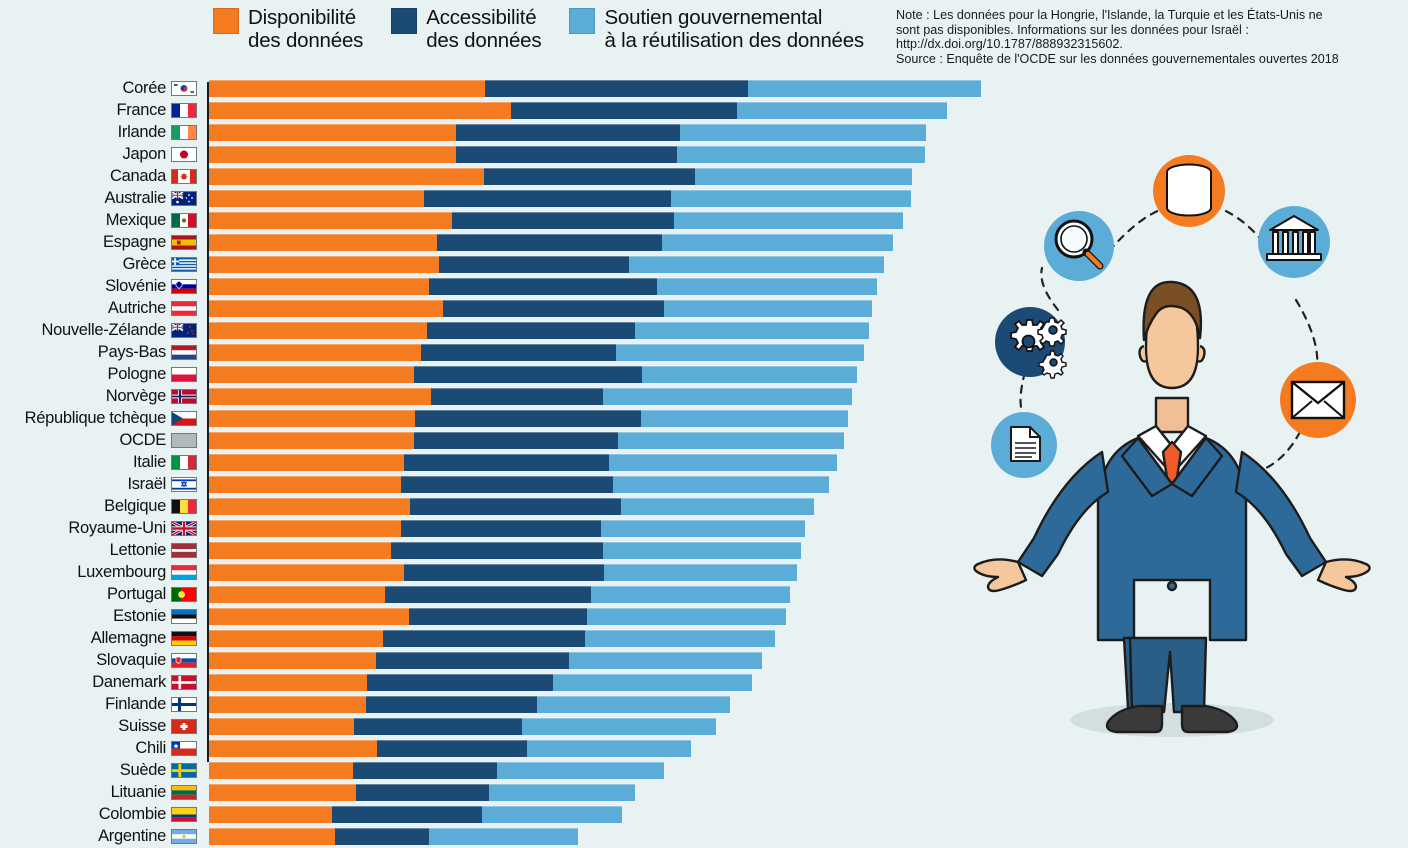 The image size is (1408, 848). I want to click on country-label: Israël, so click(146, 484).